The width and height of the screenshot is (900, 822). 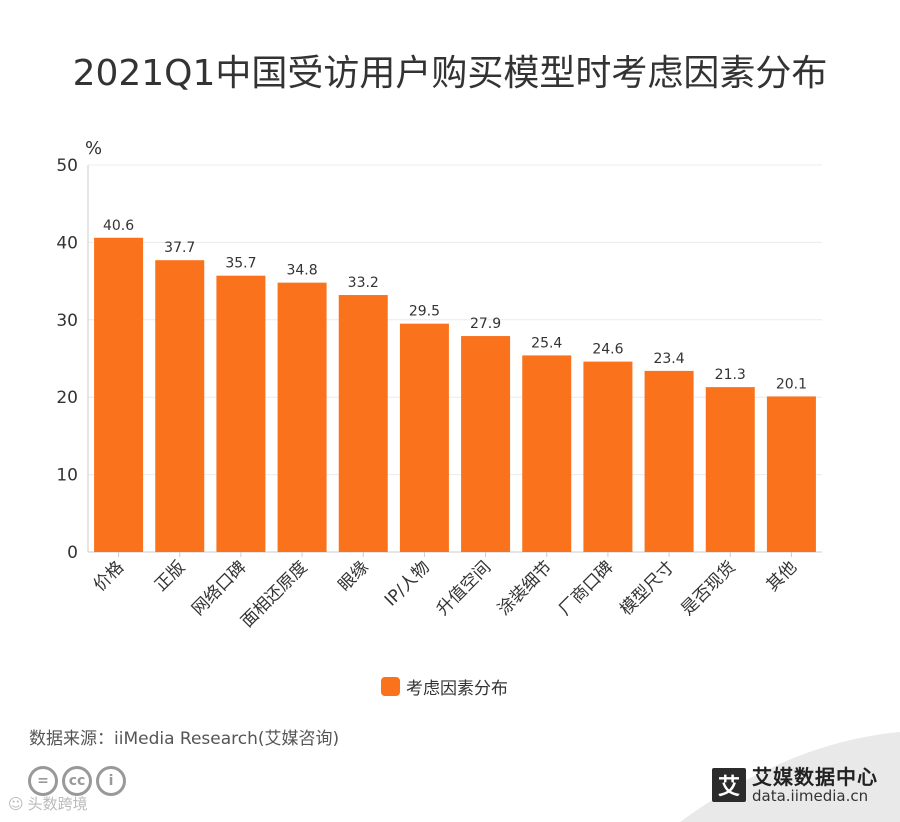 What do you see at coordinates (184, 739) in the screenshot?
I see `data-source: 数据来源：iiMedia Research(艾媒咨询)` at bounding box center [184, 739].